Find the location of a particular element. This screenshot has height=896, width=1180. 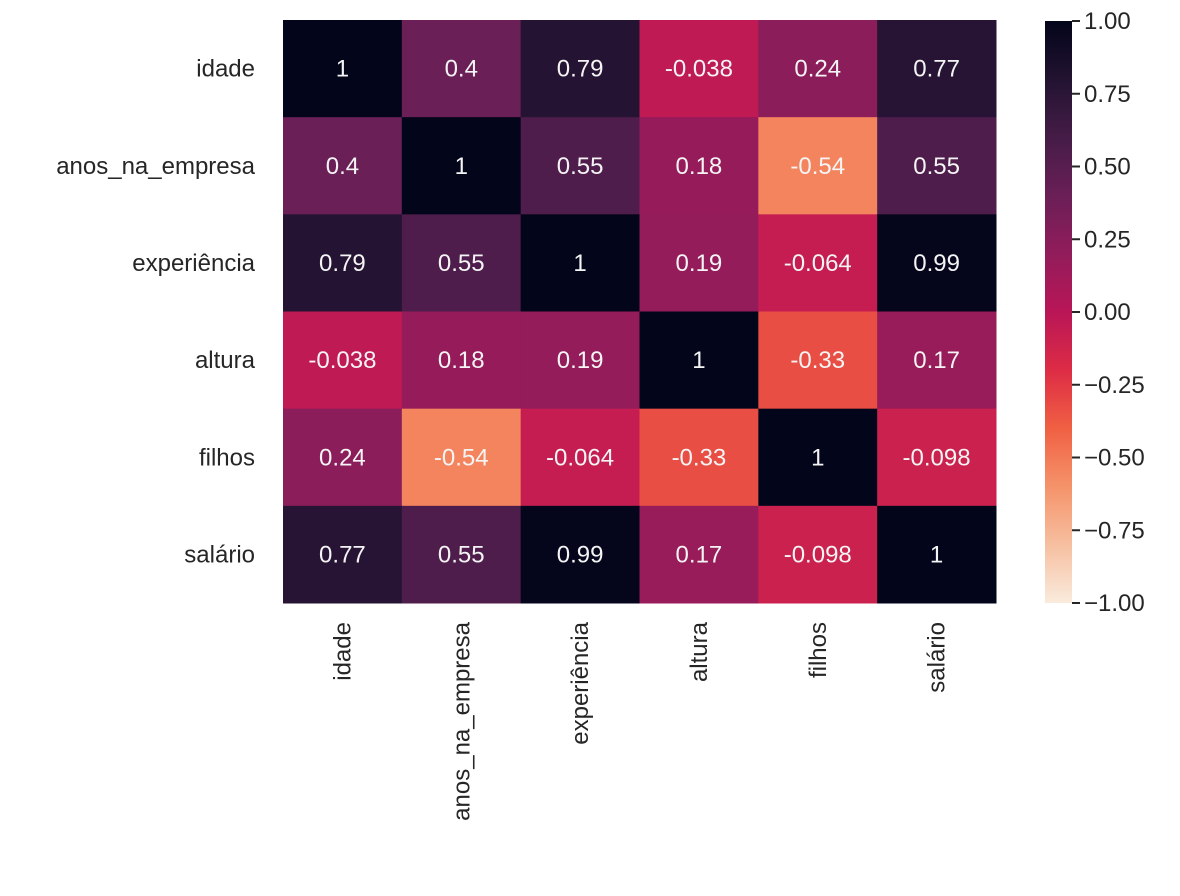

y-tick-label: salário is located at coordinates (219, 554).